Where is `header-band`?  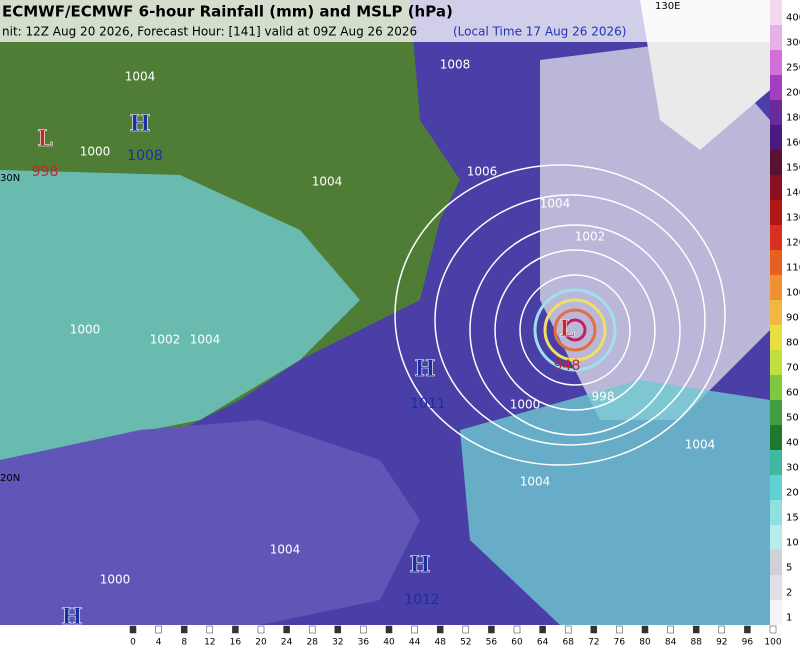
header-band is located at coordinates (385, 21).